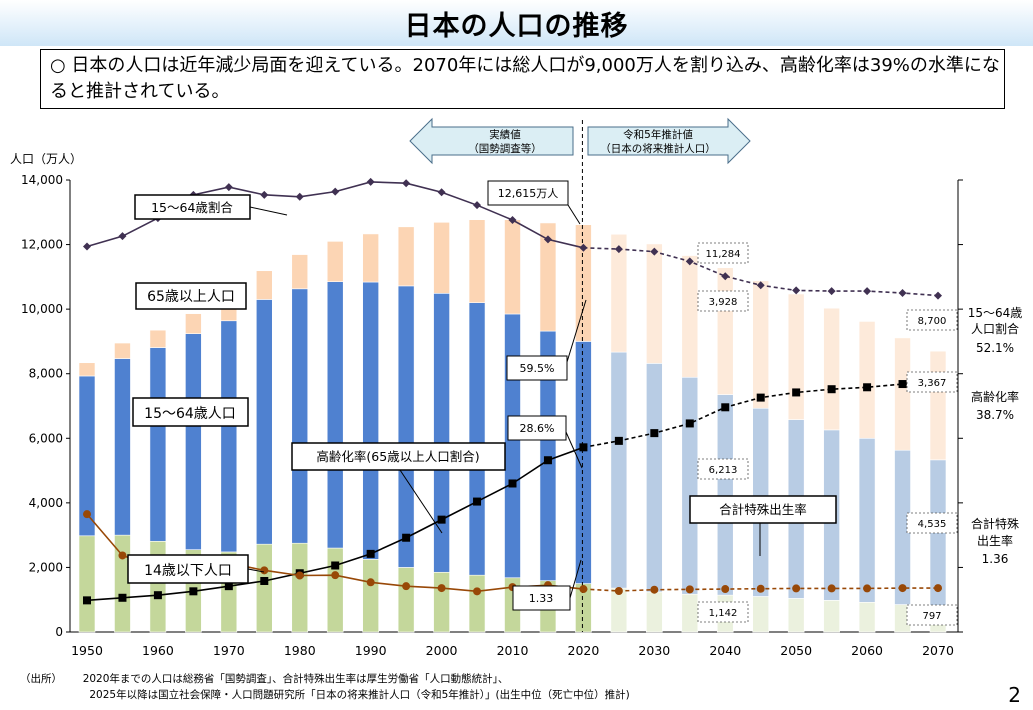 The image size is (1033, 710). I want to click on y-tick-label: 12,000, so click(42, 245).